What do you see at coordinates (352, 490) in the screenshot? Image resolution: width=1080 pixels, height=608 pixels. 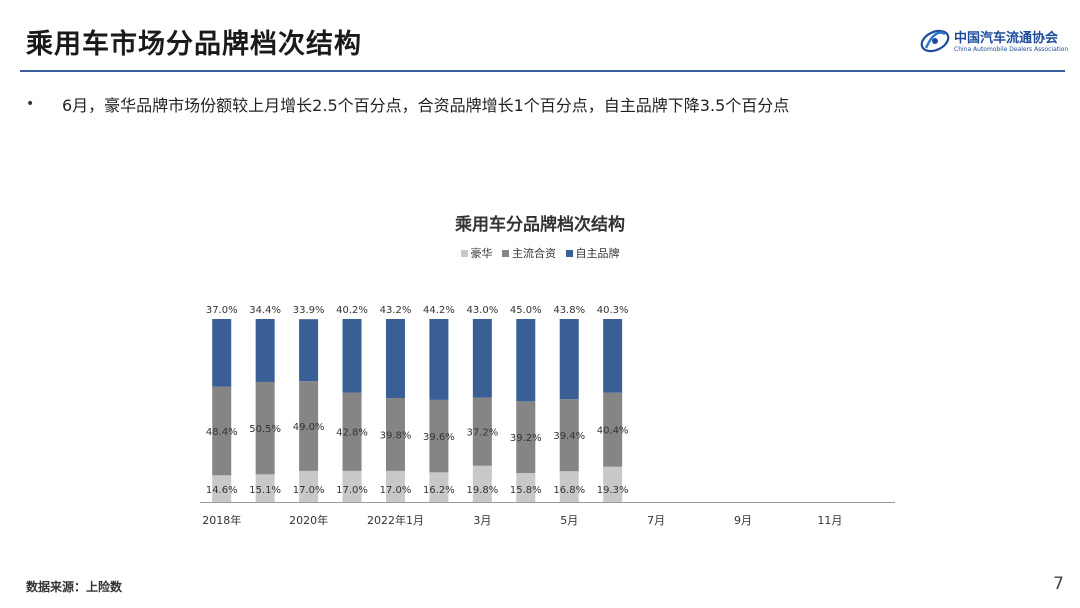 I see `data-label-luxury-4: 17.0%` at bounding box center [352, 490].